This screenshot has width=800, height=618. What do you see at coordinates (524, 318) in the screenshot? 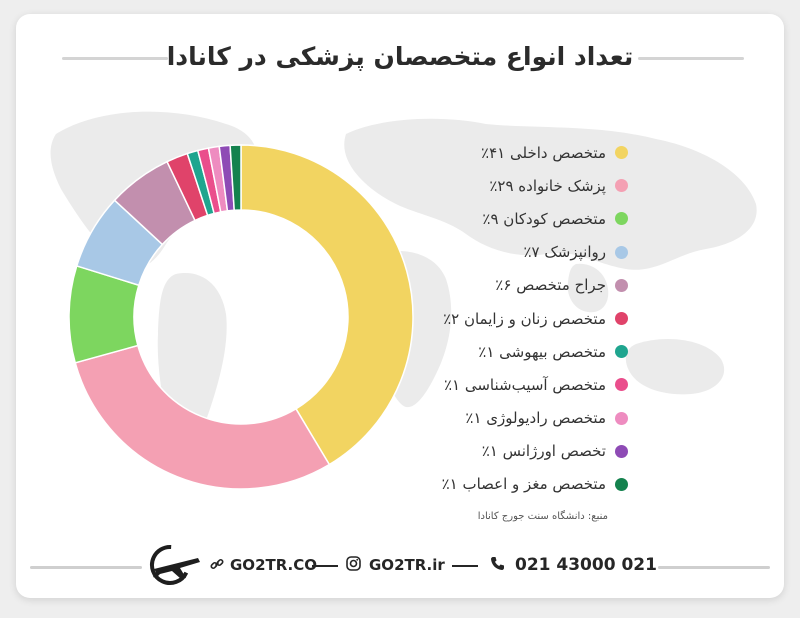
I see `legend-label: متخصص زنان و زایمان ۲٪` at bounding box center [524, 318].